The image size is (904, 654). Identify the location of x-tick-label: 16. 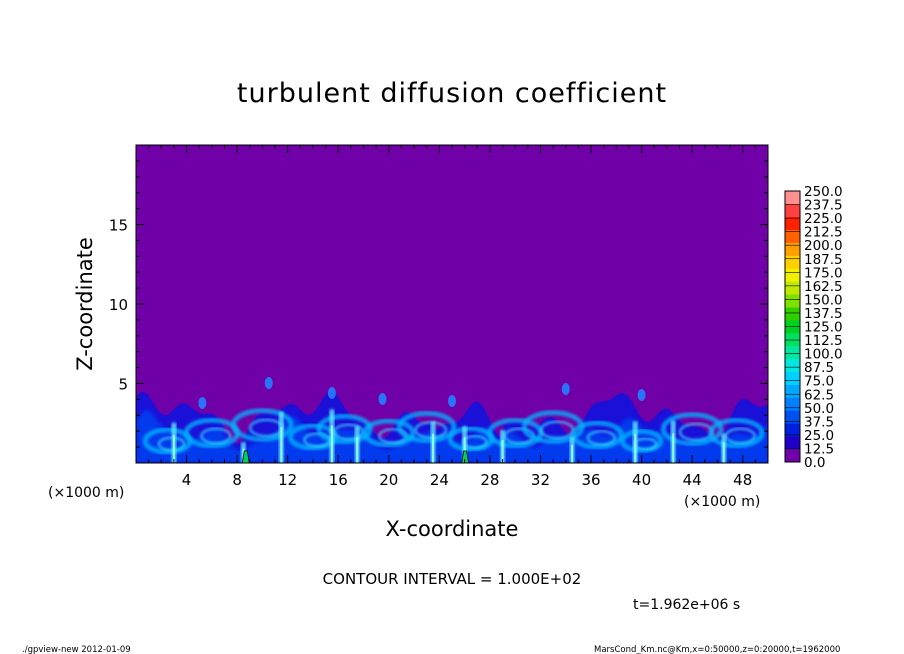
(338, 480).